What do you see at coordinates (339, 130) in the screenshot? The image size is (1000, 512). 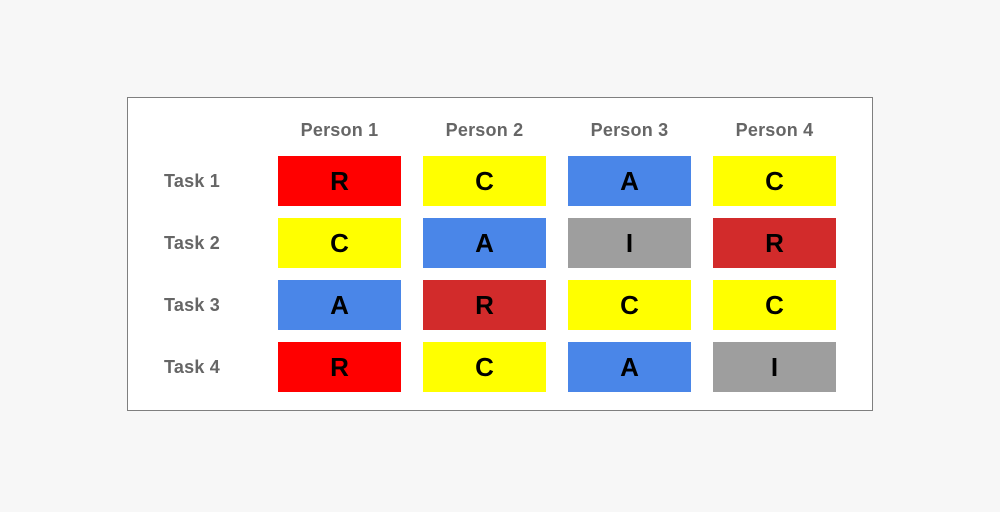 I see `column-header-person-1: Person 1` at bounding box center [339, 130].